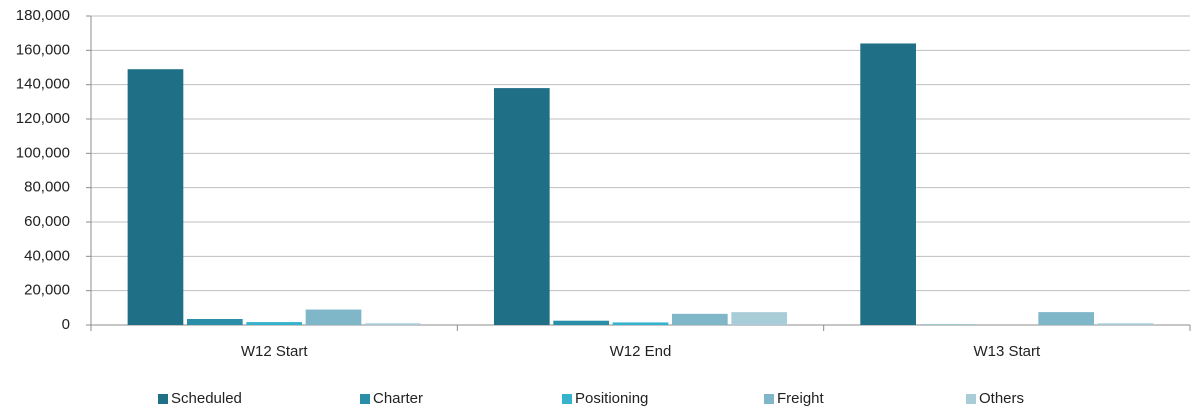 The height and width of the screenshot is (412, 1198). Describe the element at coordinates (1007, 351) in the screenshot. I see `x-tick-label: W13 Start` at that location.